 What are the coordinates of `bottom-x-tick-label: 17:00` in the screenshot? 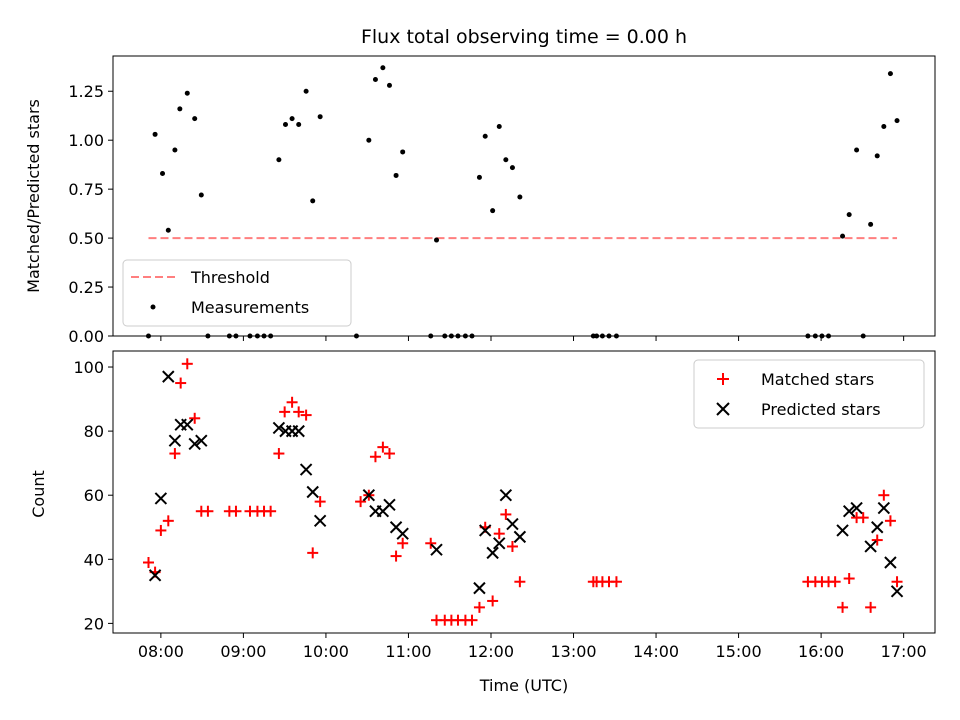 It's located at (904, 651).